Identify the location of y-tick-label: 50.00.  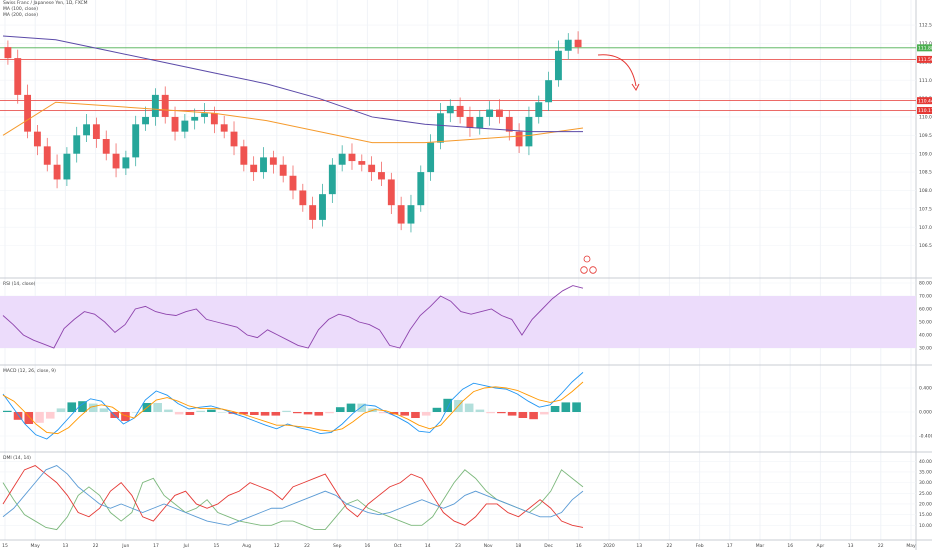
(925, 323).